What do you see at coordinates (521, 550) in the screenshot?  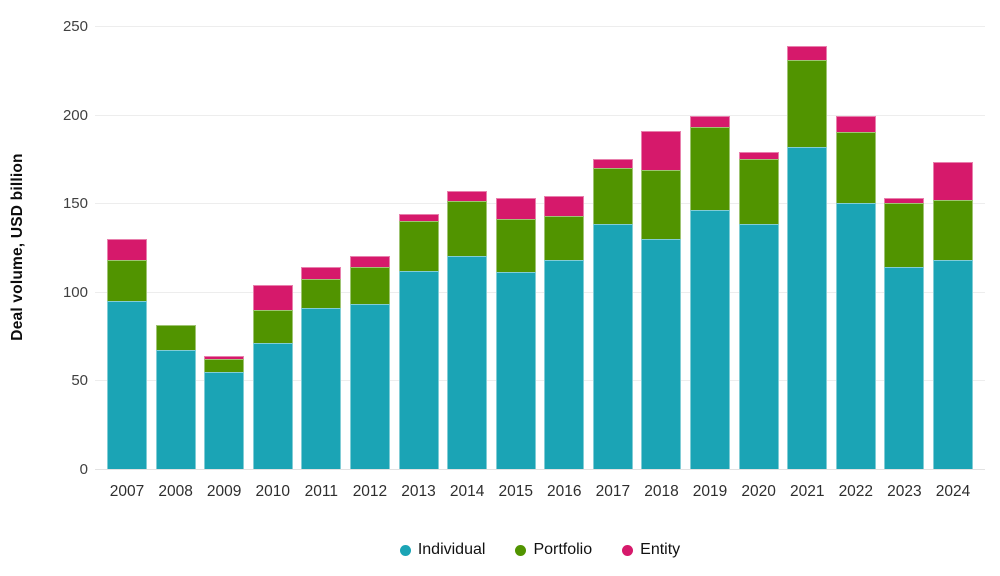 I see `legend-dot-portfolio-icon` at bounding box center [521, 550].